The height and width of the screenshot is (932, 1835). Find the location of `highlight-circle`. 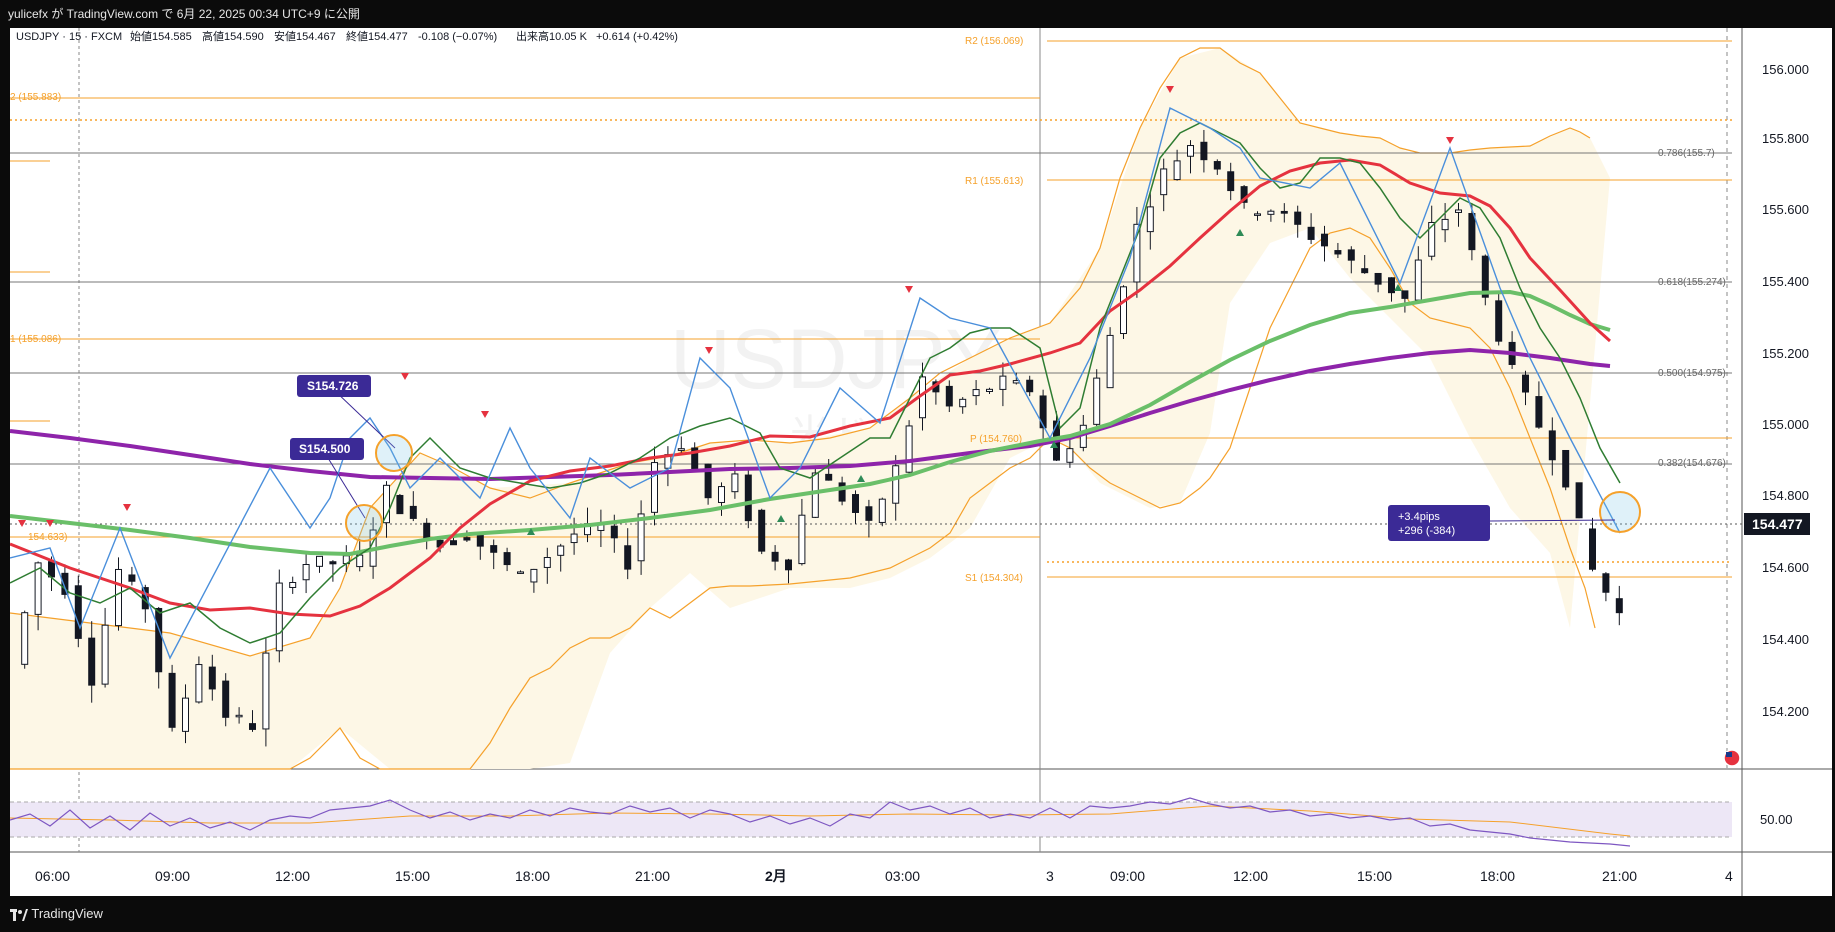

highlight-circle is located at coordinates (1620, 512).